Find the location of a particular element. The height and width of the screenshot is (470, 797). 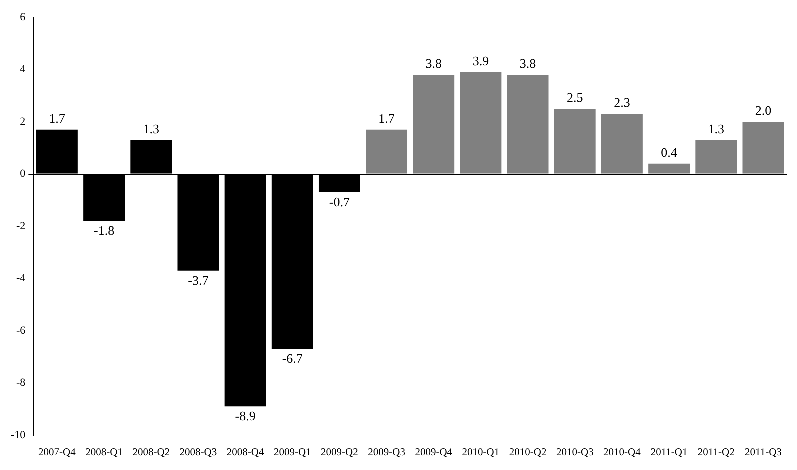

x-tick-label: 2008-Q2 is located at coordinates (151, 452).